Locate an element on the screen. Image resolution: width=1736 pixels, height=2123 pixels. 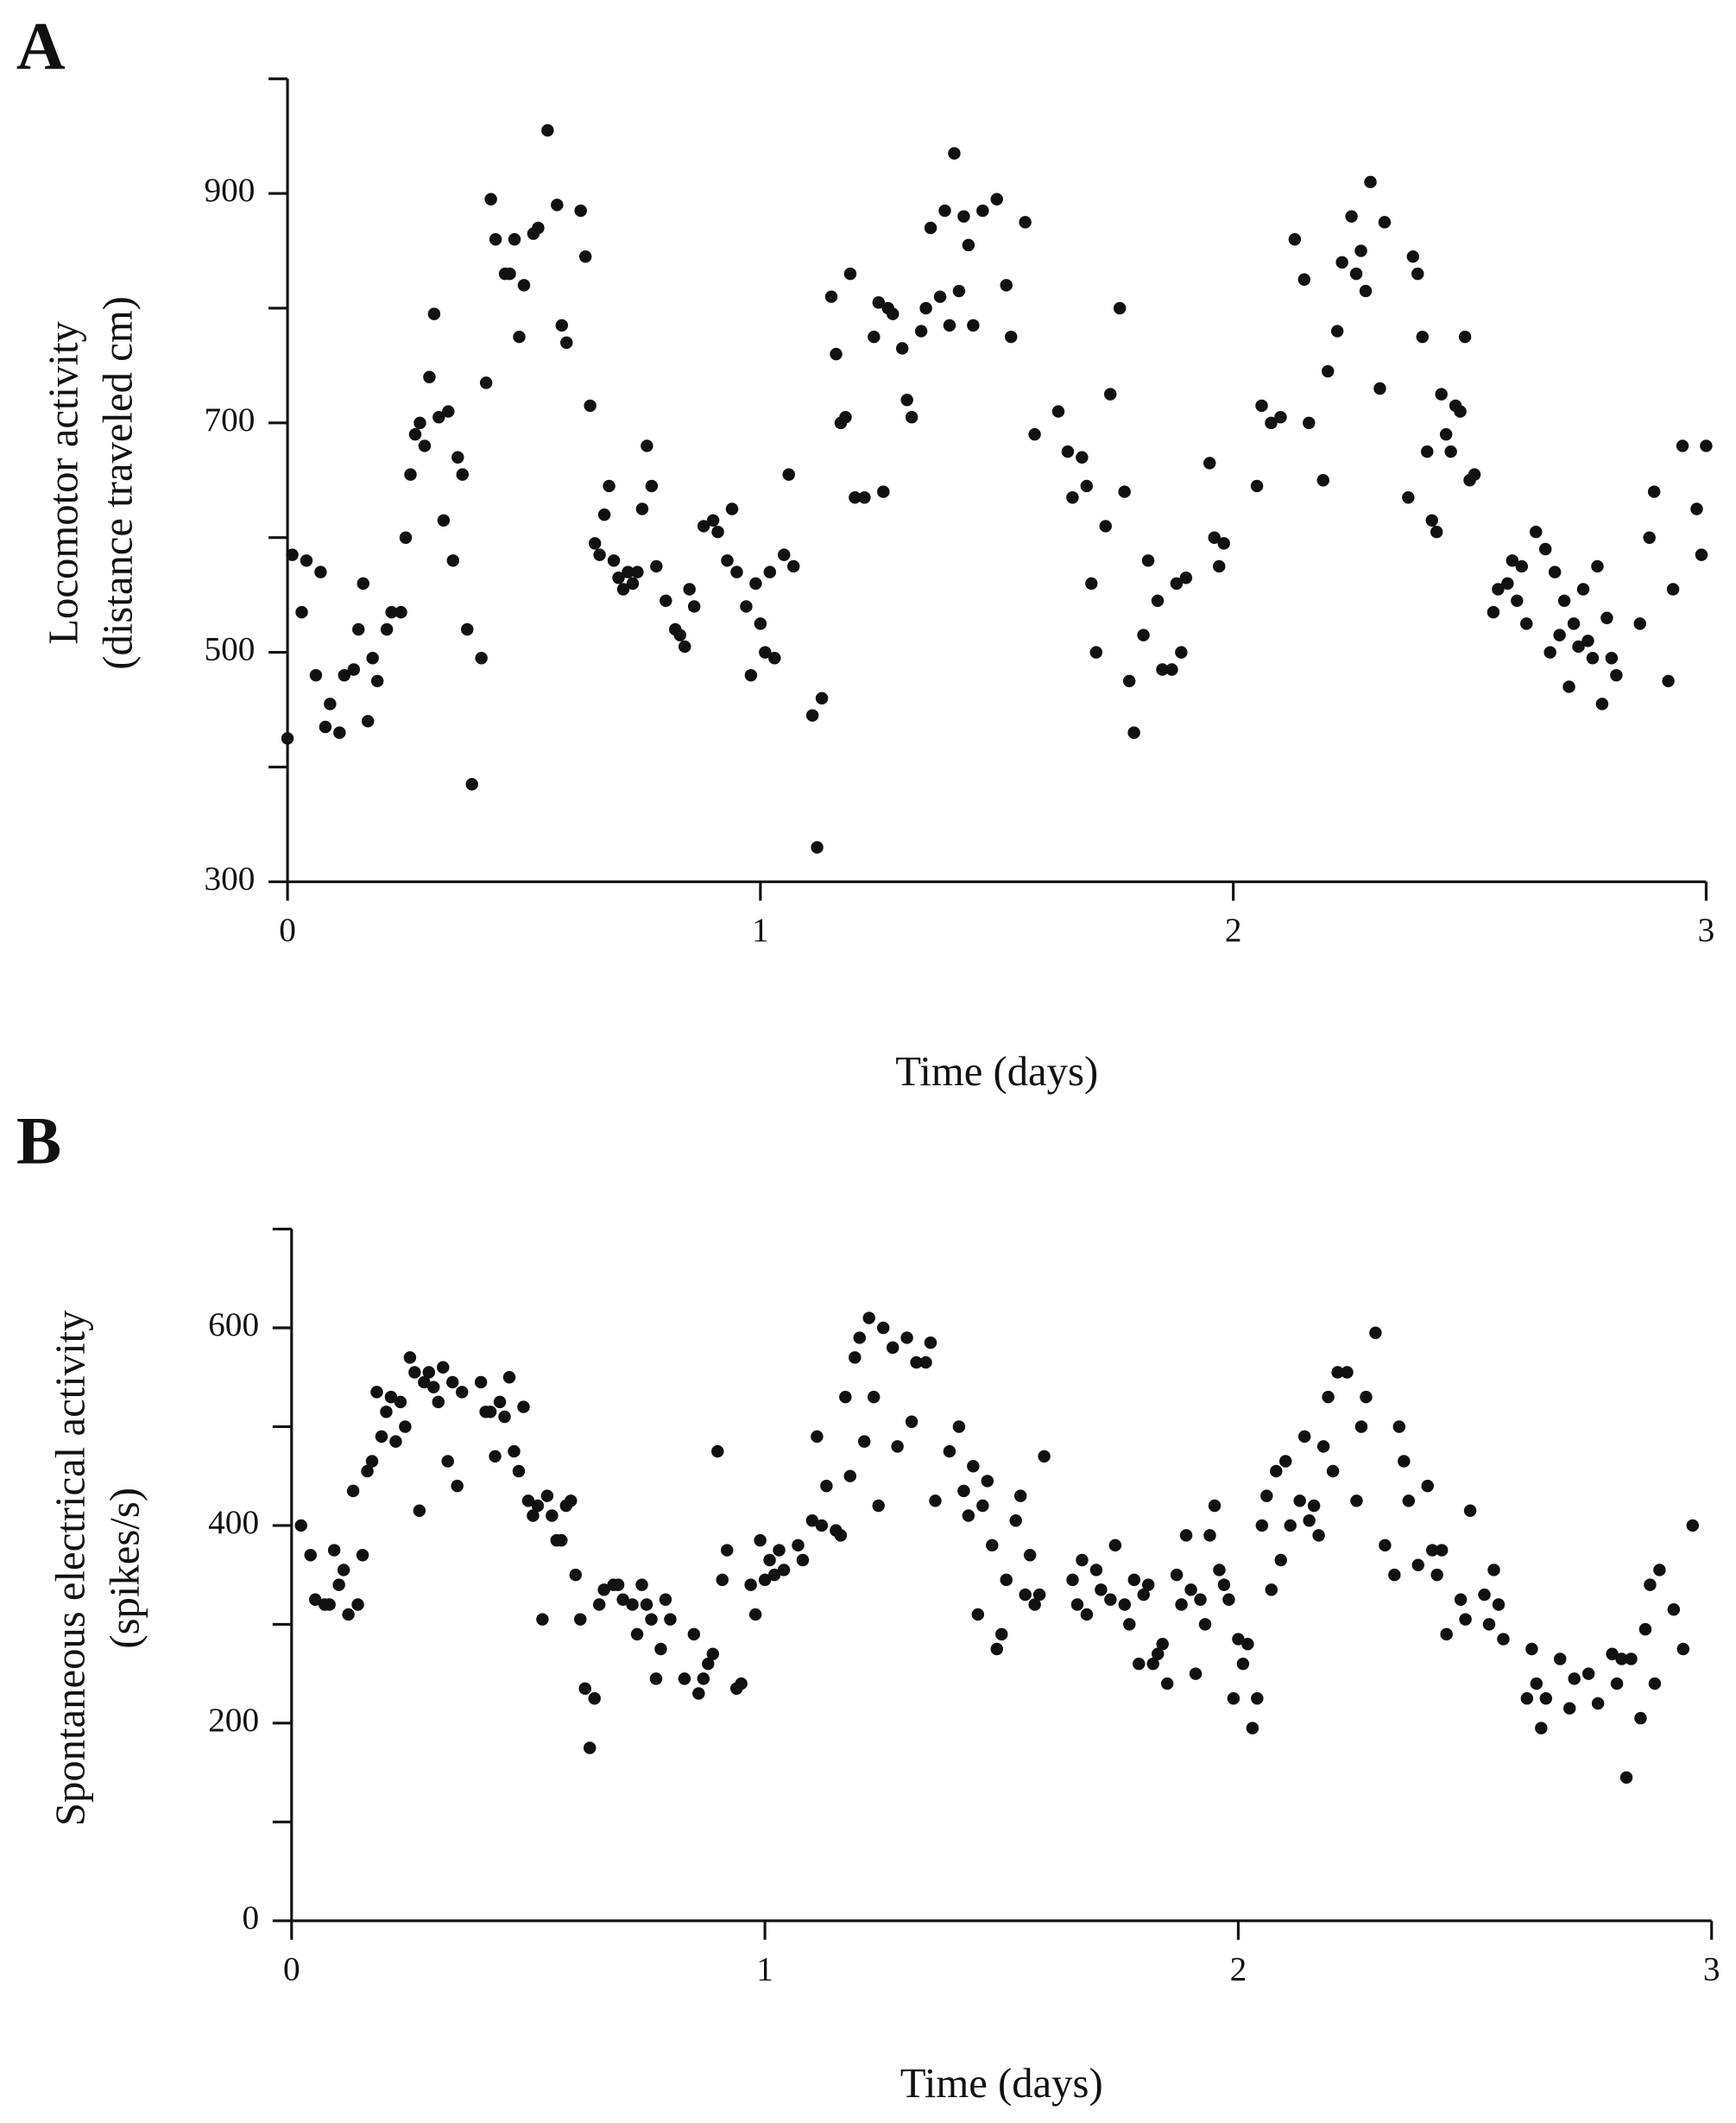
x-axis-title: Time (days) is located at coordinates (996, 1071).